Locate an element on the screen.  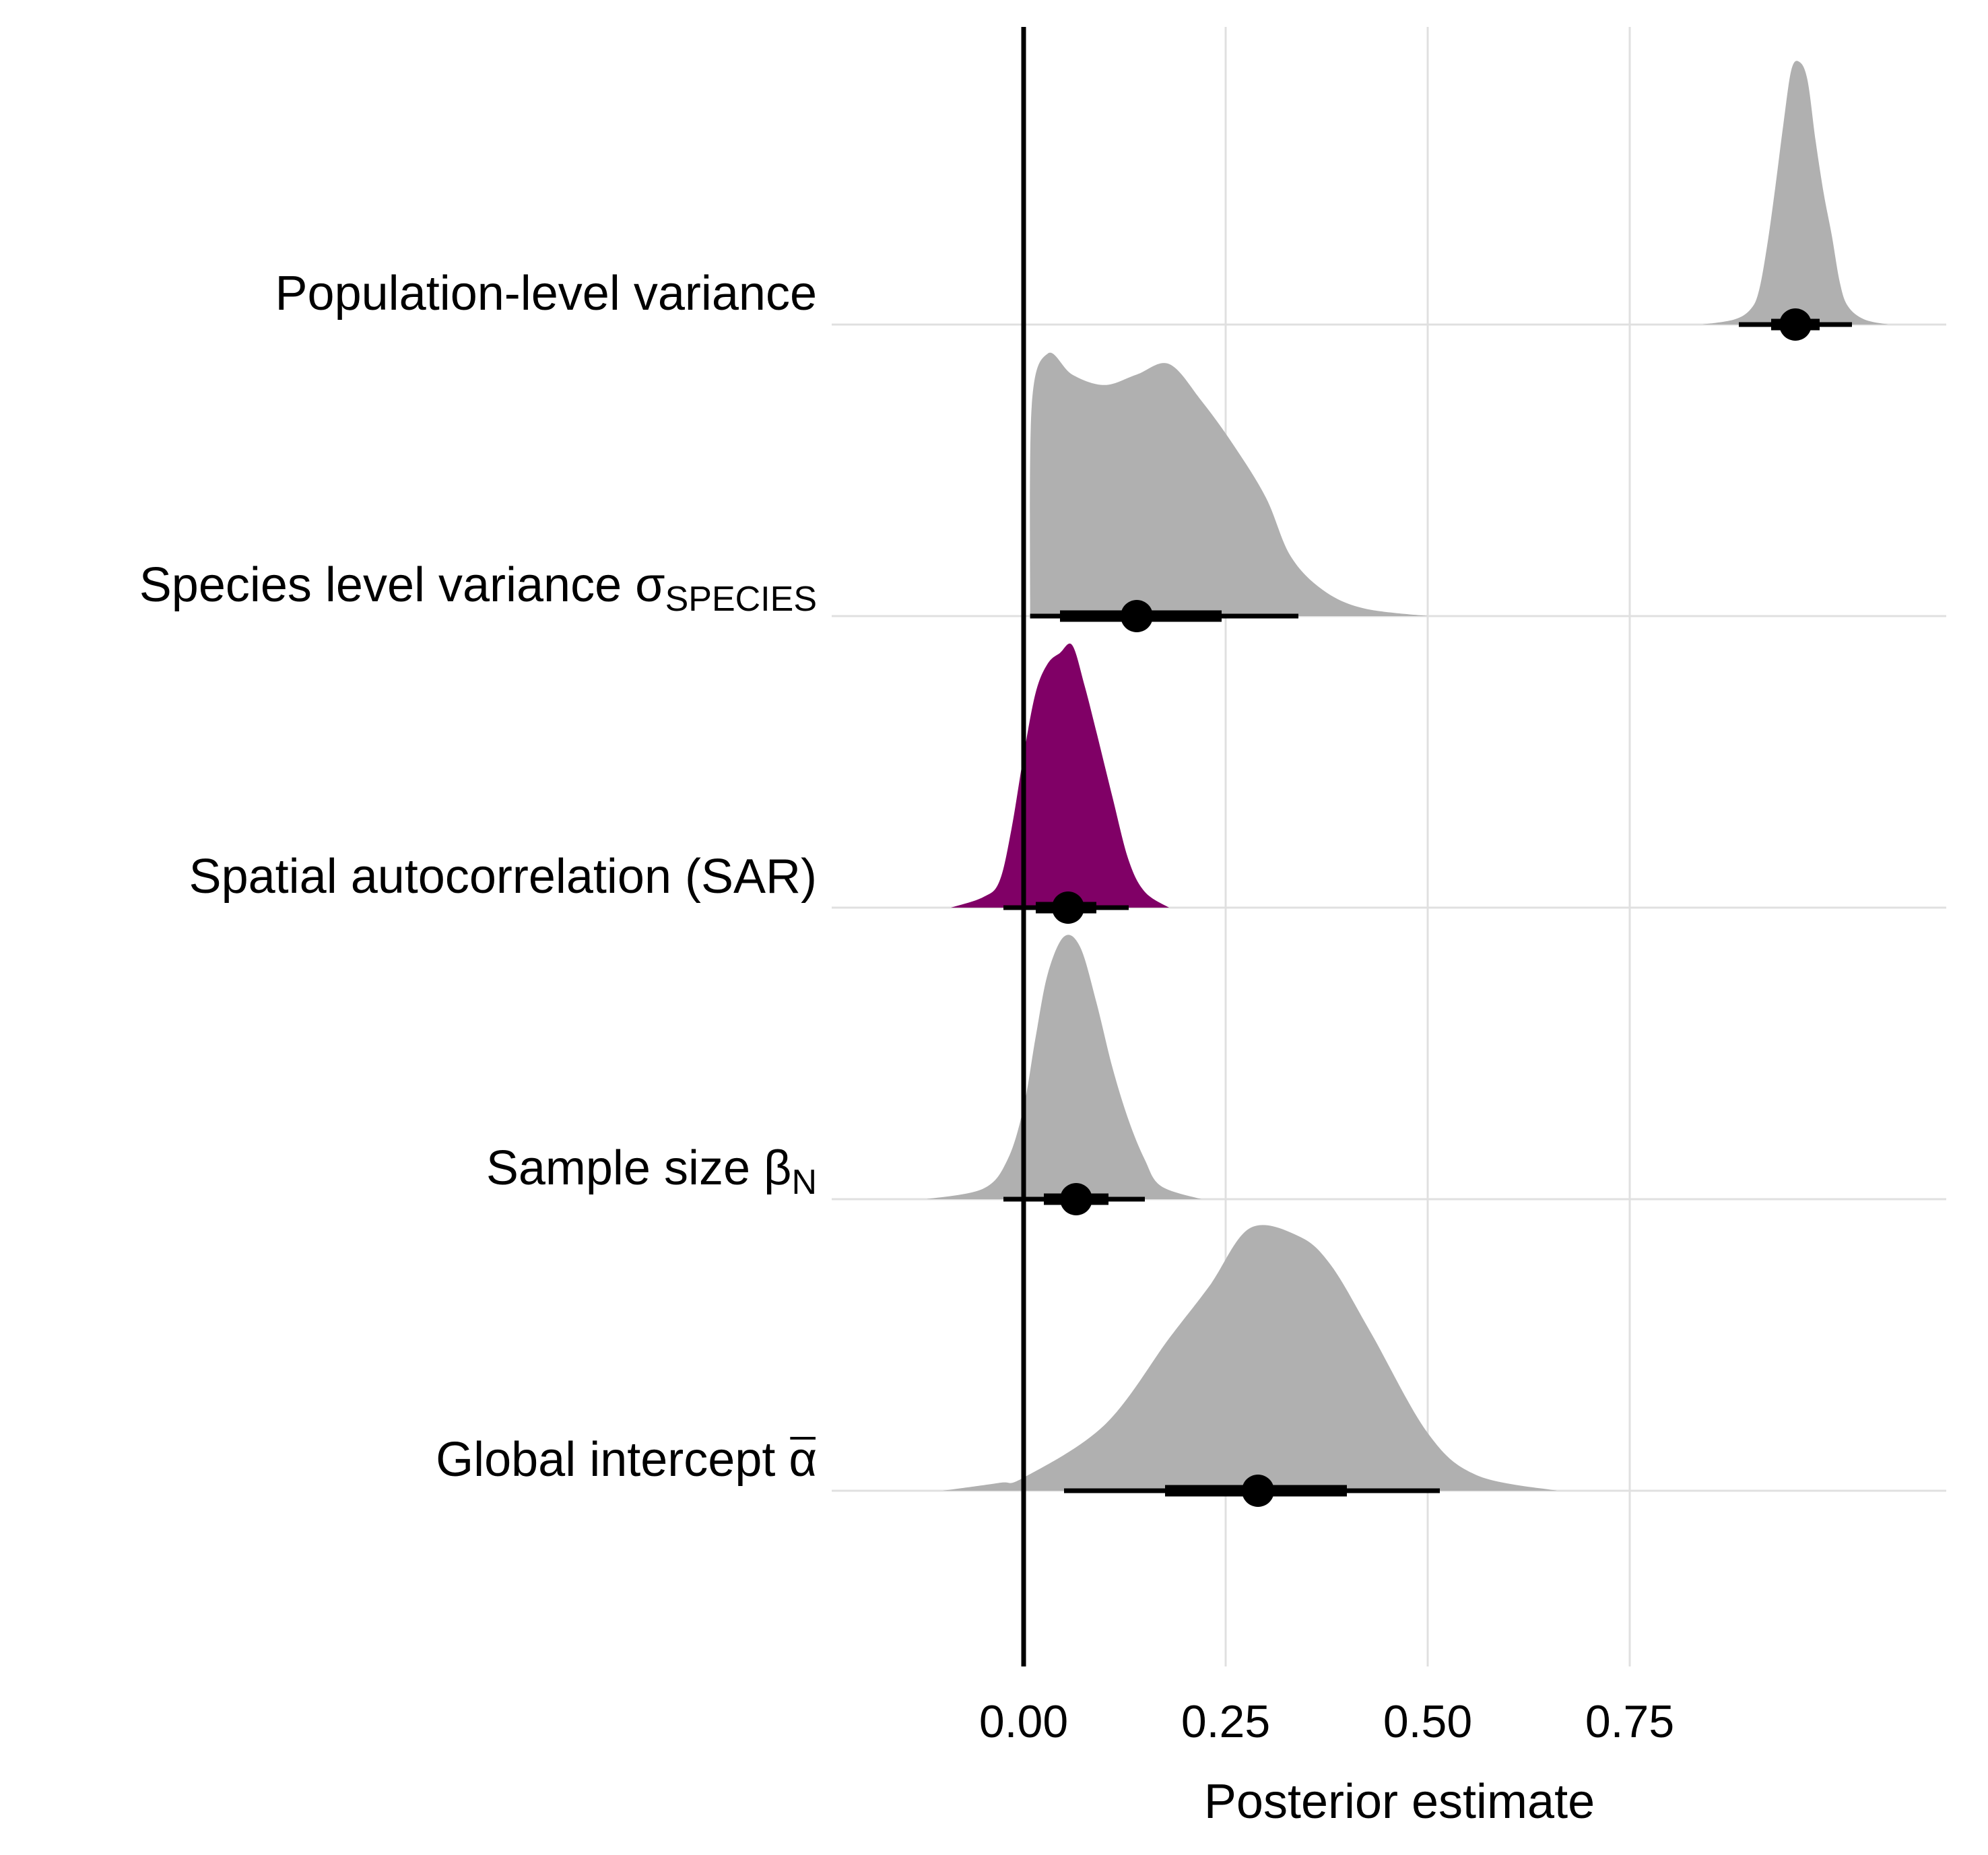
y-label-4: Global intercept α is located at coordinates (626, 1460).